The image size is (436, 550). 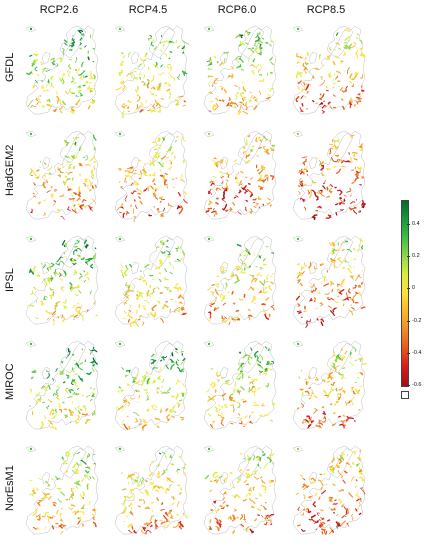 What do you see at coordinates (10, 488) in the screenshot?
I see `row-label-noresm1: NorEsM1` at bounding box center [10, 488].